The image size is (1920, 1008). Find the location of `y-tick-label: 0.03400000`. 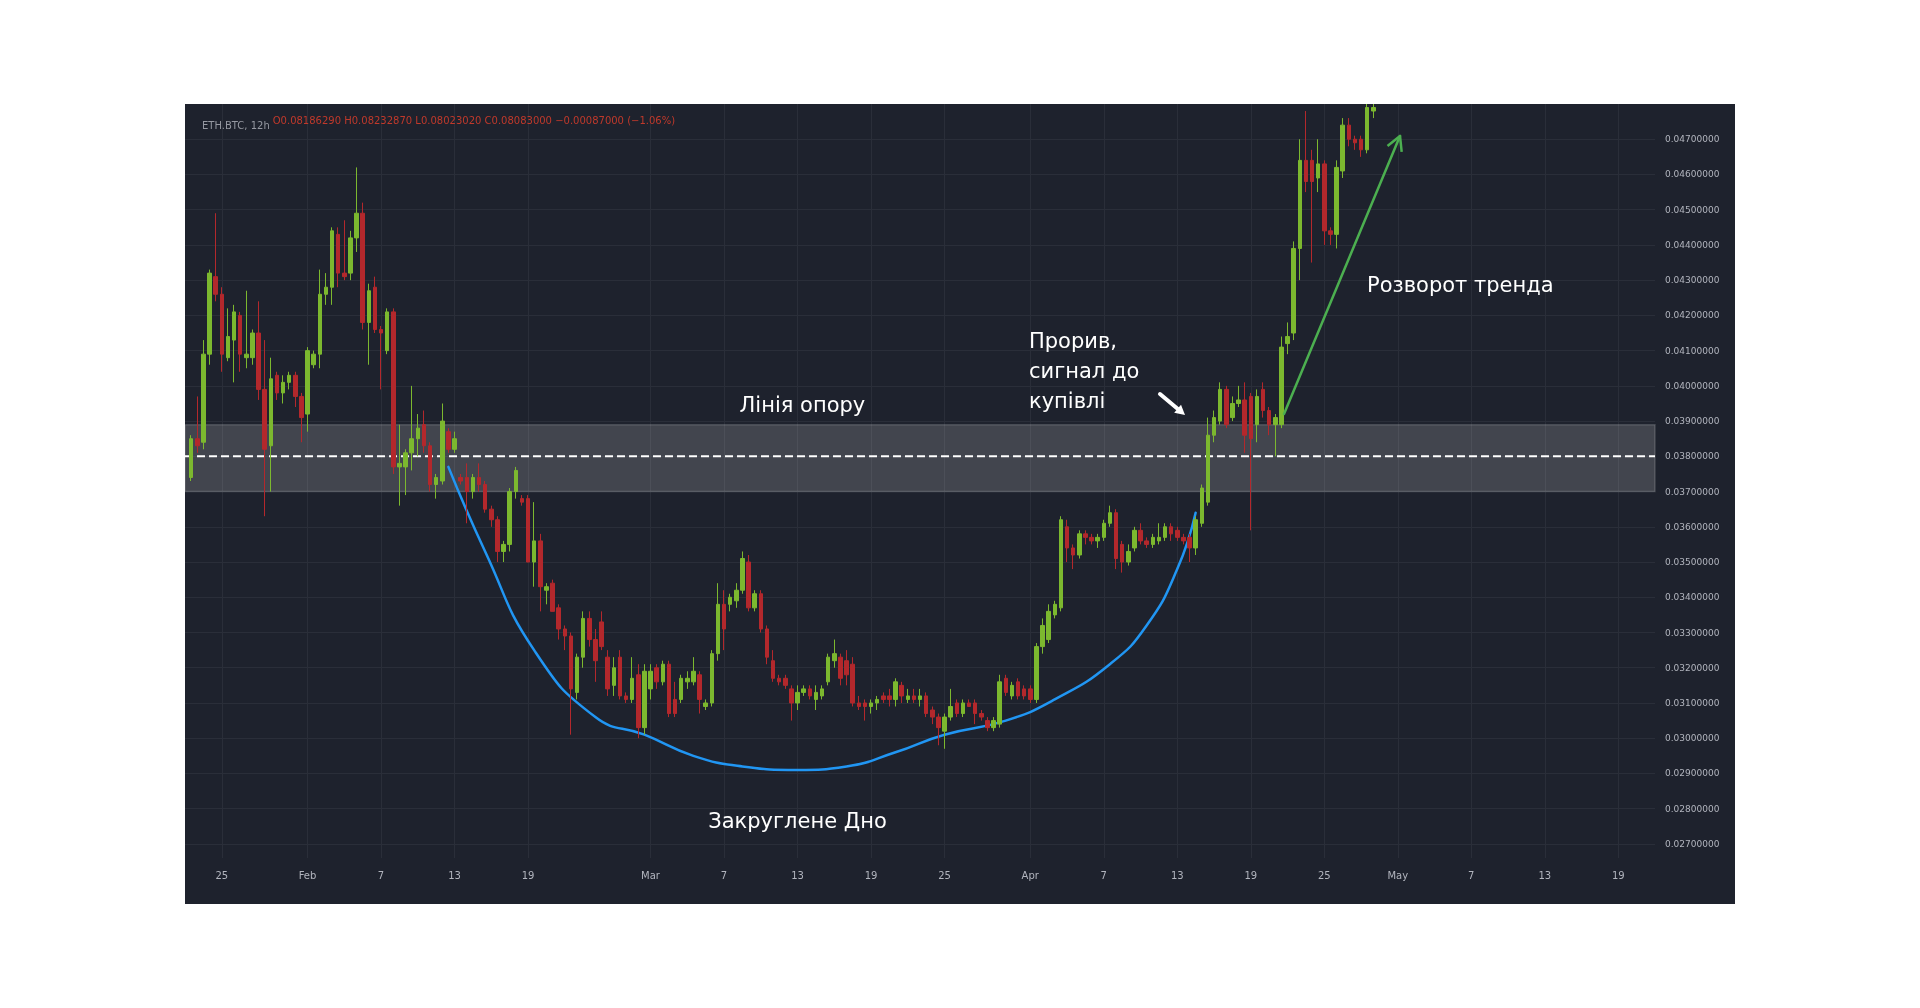

y-tick-label: 0.03400000 is located at coordinates (1692, 597).